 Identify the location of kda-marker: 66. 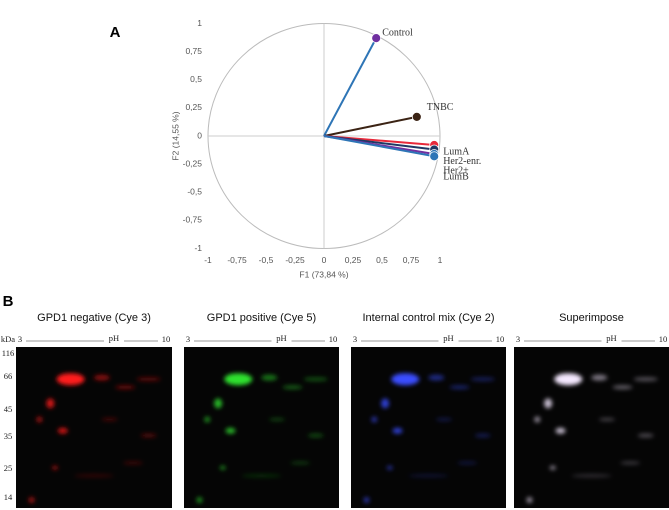
(8, 376).